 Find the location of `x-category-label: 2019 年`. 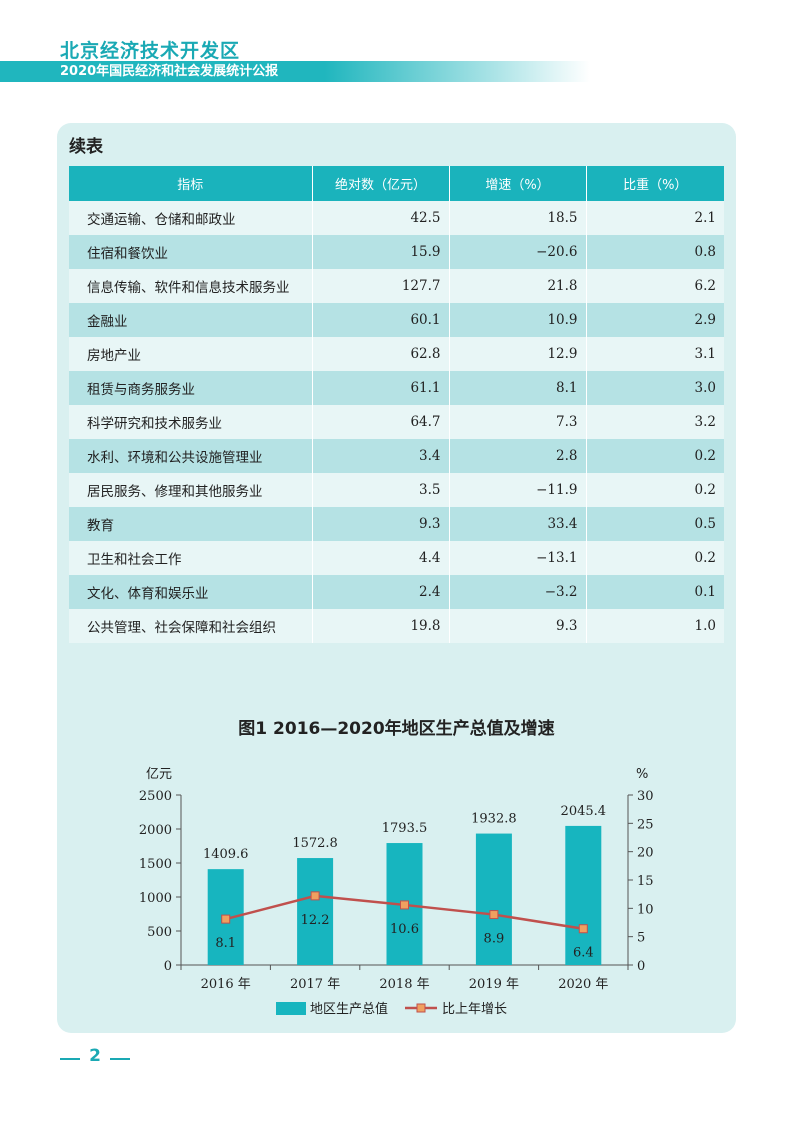

x-category-label: 2019 年 is located at coordinates (494, 984).